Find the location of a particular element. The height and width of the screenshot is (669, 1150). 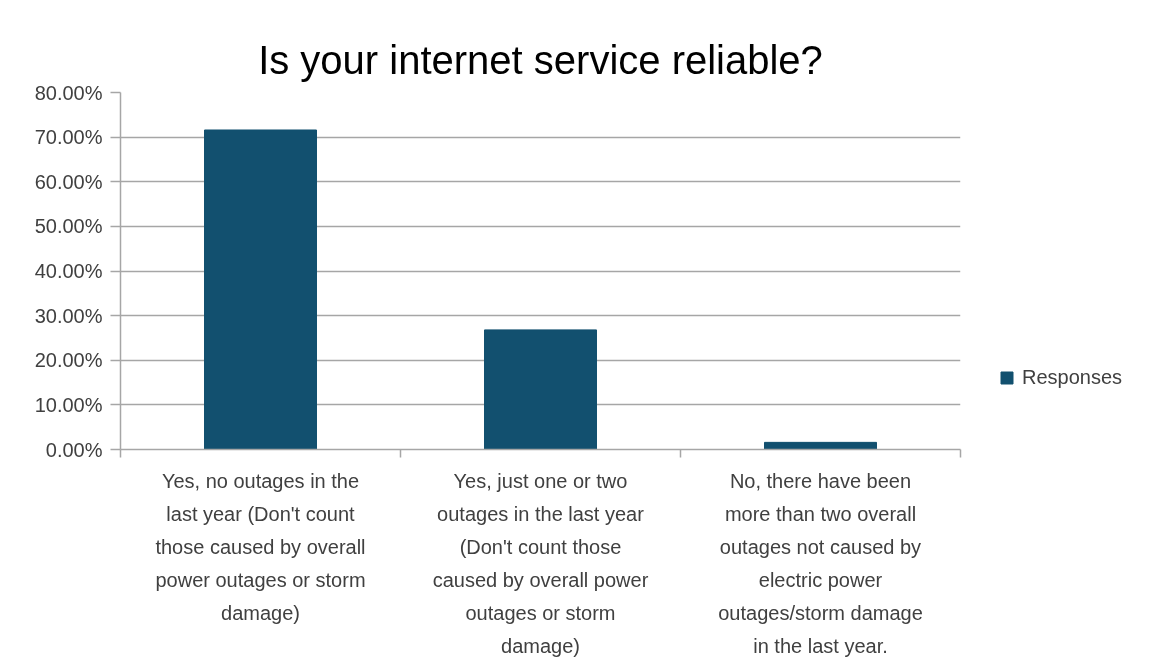

y-tick-label: 50.00% is located at coordinates (68, 226).